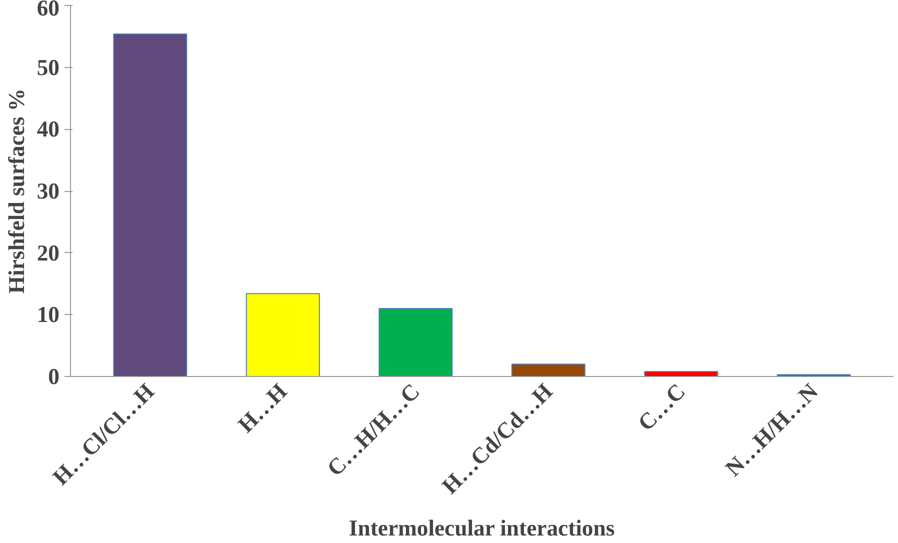 The width and height of the screenshot is (898, 543). What do you see at coordinates (48, 10) in the screenshot?
I see `y-tick-label: 60` at bounding box center [48, 10].